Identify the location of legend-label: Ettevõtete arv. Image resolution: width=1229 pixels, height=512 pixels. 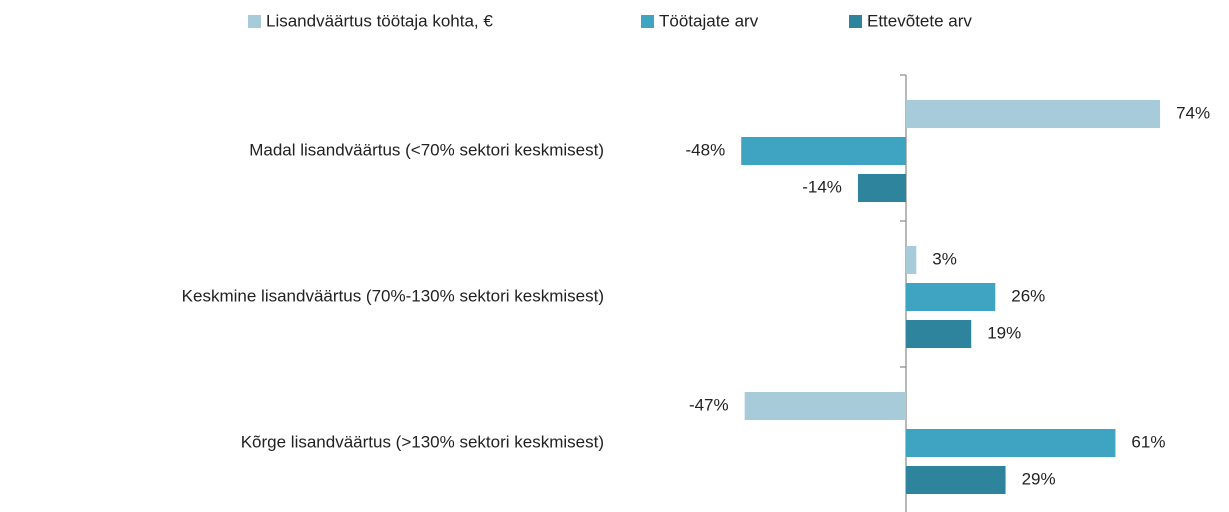
(919, 20).